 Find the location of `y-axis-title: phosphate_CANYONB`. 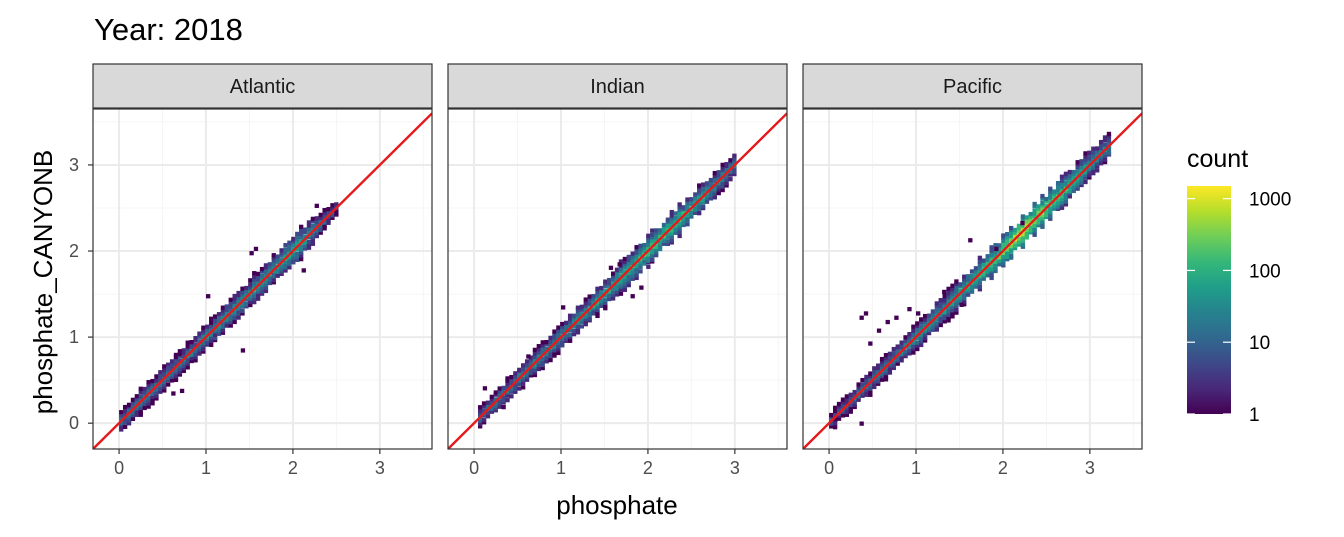

y-axis-title: phosphate_CANYONB is located at coordinates (43, 282).